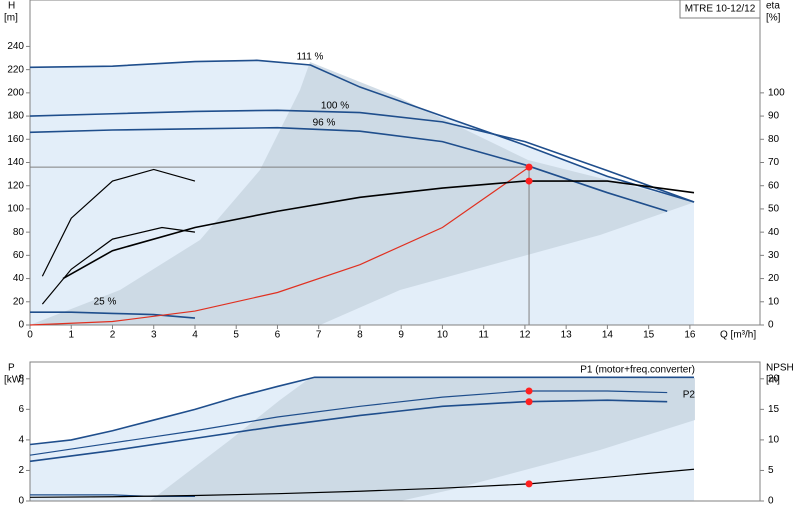 The image size is (800, 520). What do you see at coordinates (689, 395) in the screenshot?
I see `curve-label: P2` at bounding box center [689, 395].